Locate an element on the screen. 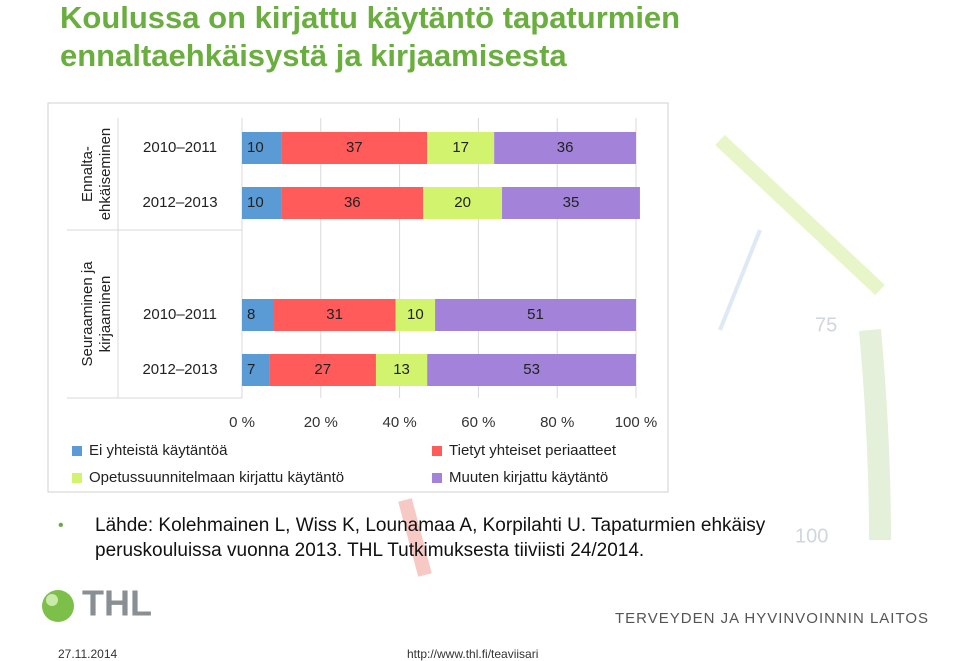 This screenshot has width=960, height=661. x-tick-label: 100 % is located at coordinates (636, 422).